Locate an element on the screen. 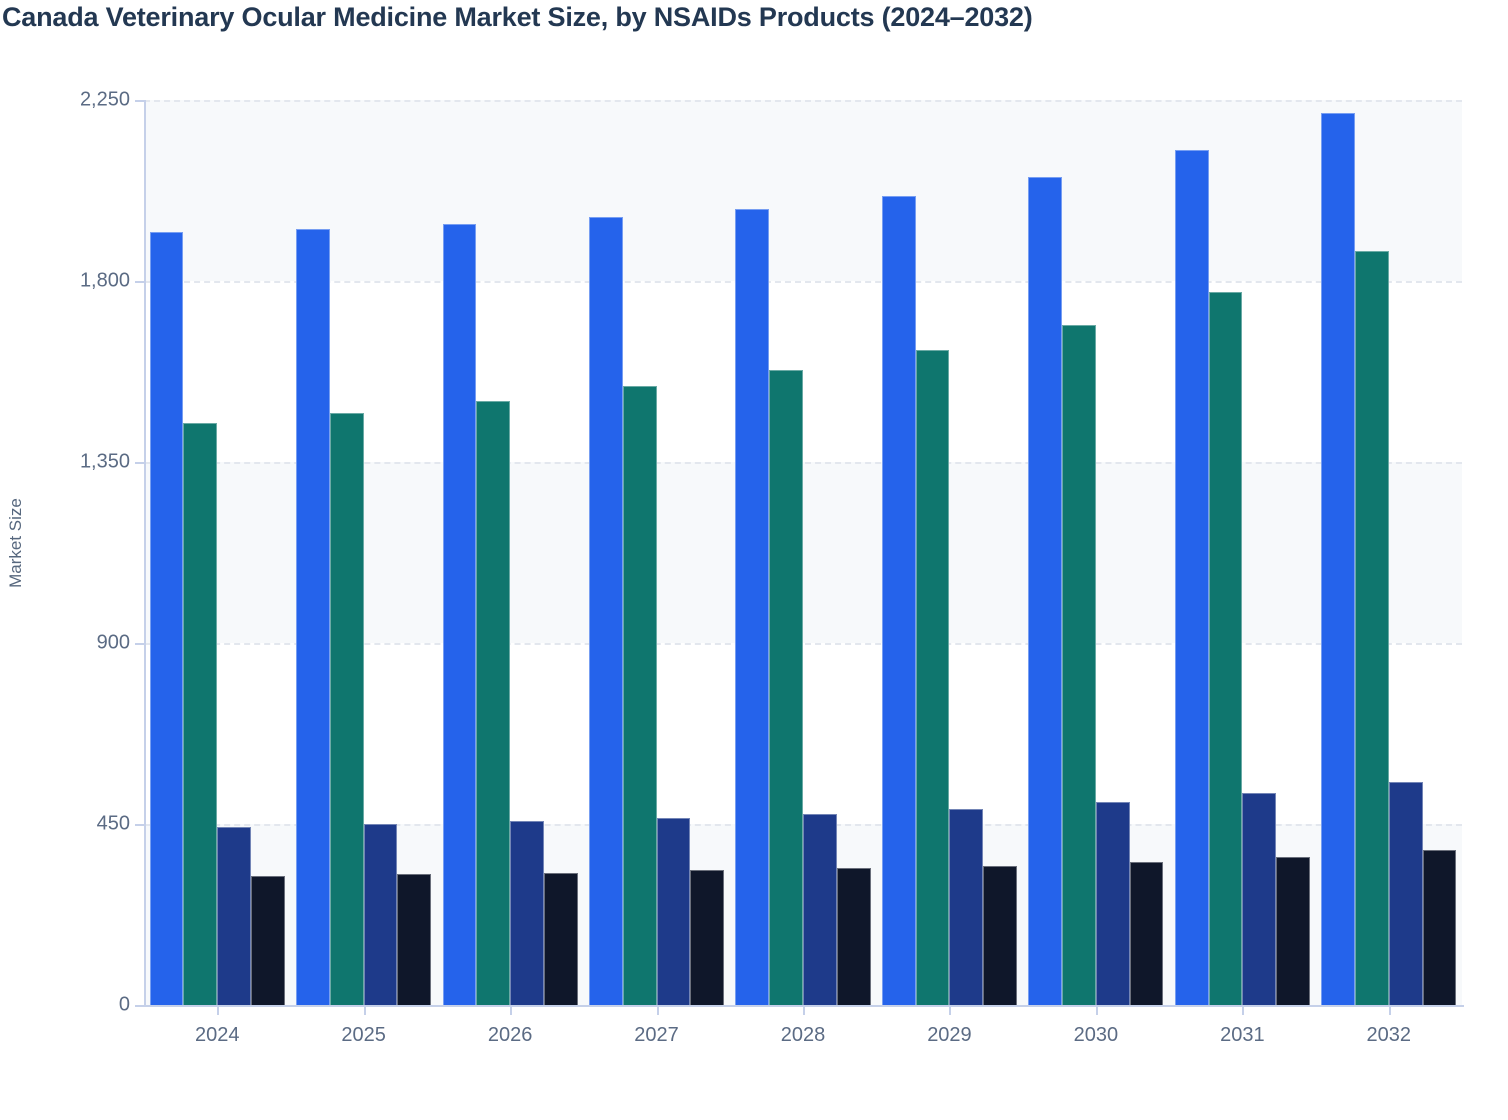 The image size is (1508, 1120). bar-series-navy-2026 is located at coordinates (527, 913).